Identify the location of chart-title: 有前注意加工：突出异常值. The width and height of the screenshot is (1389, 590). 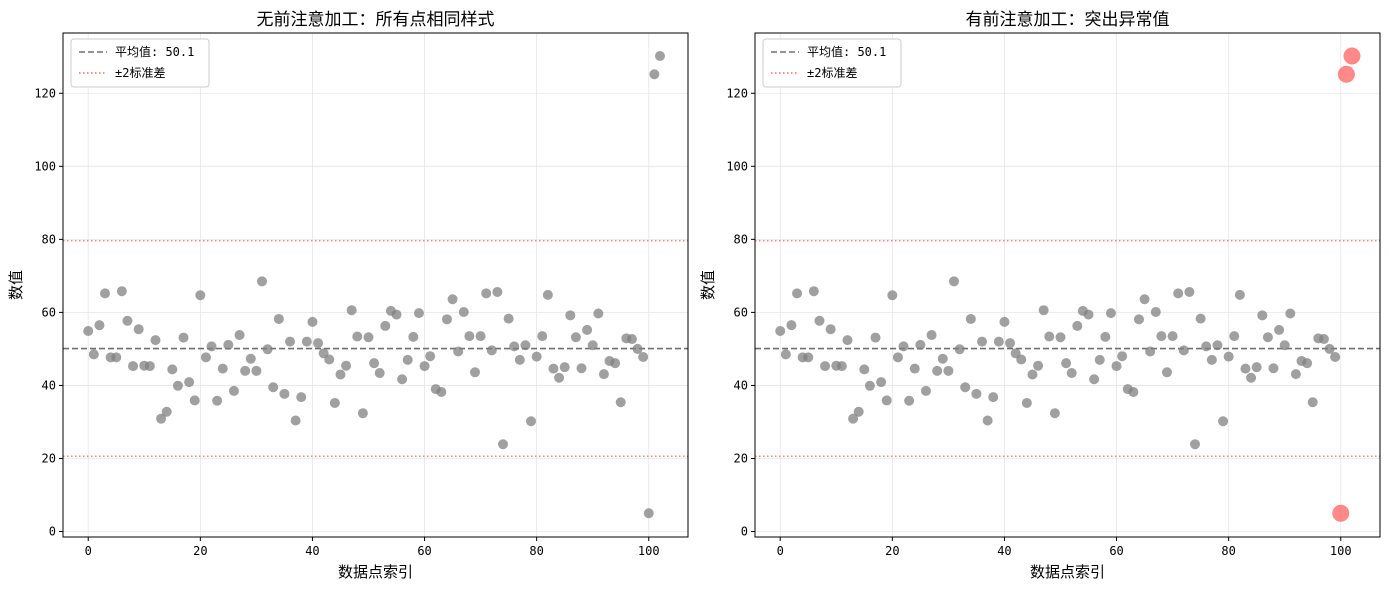
(1068, 20).